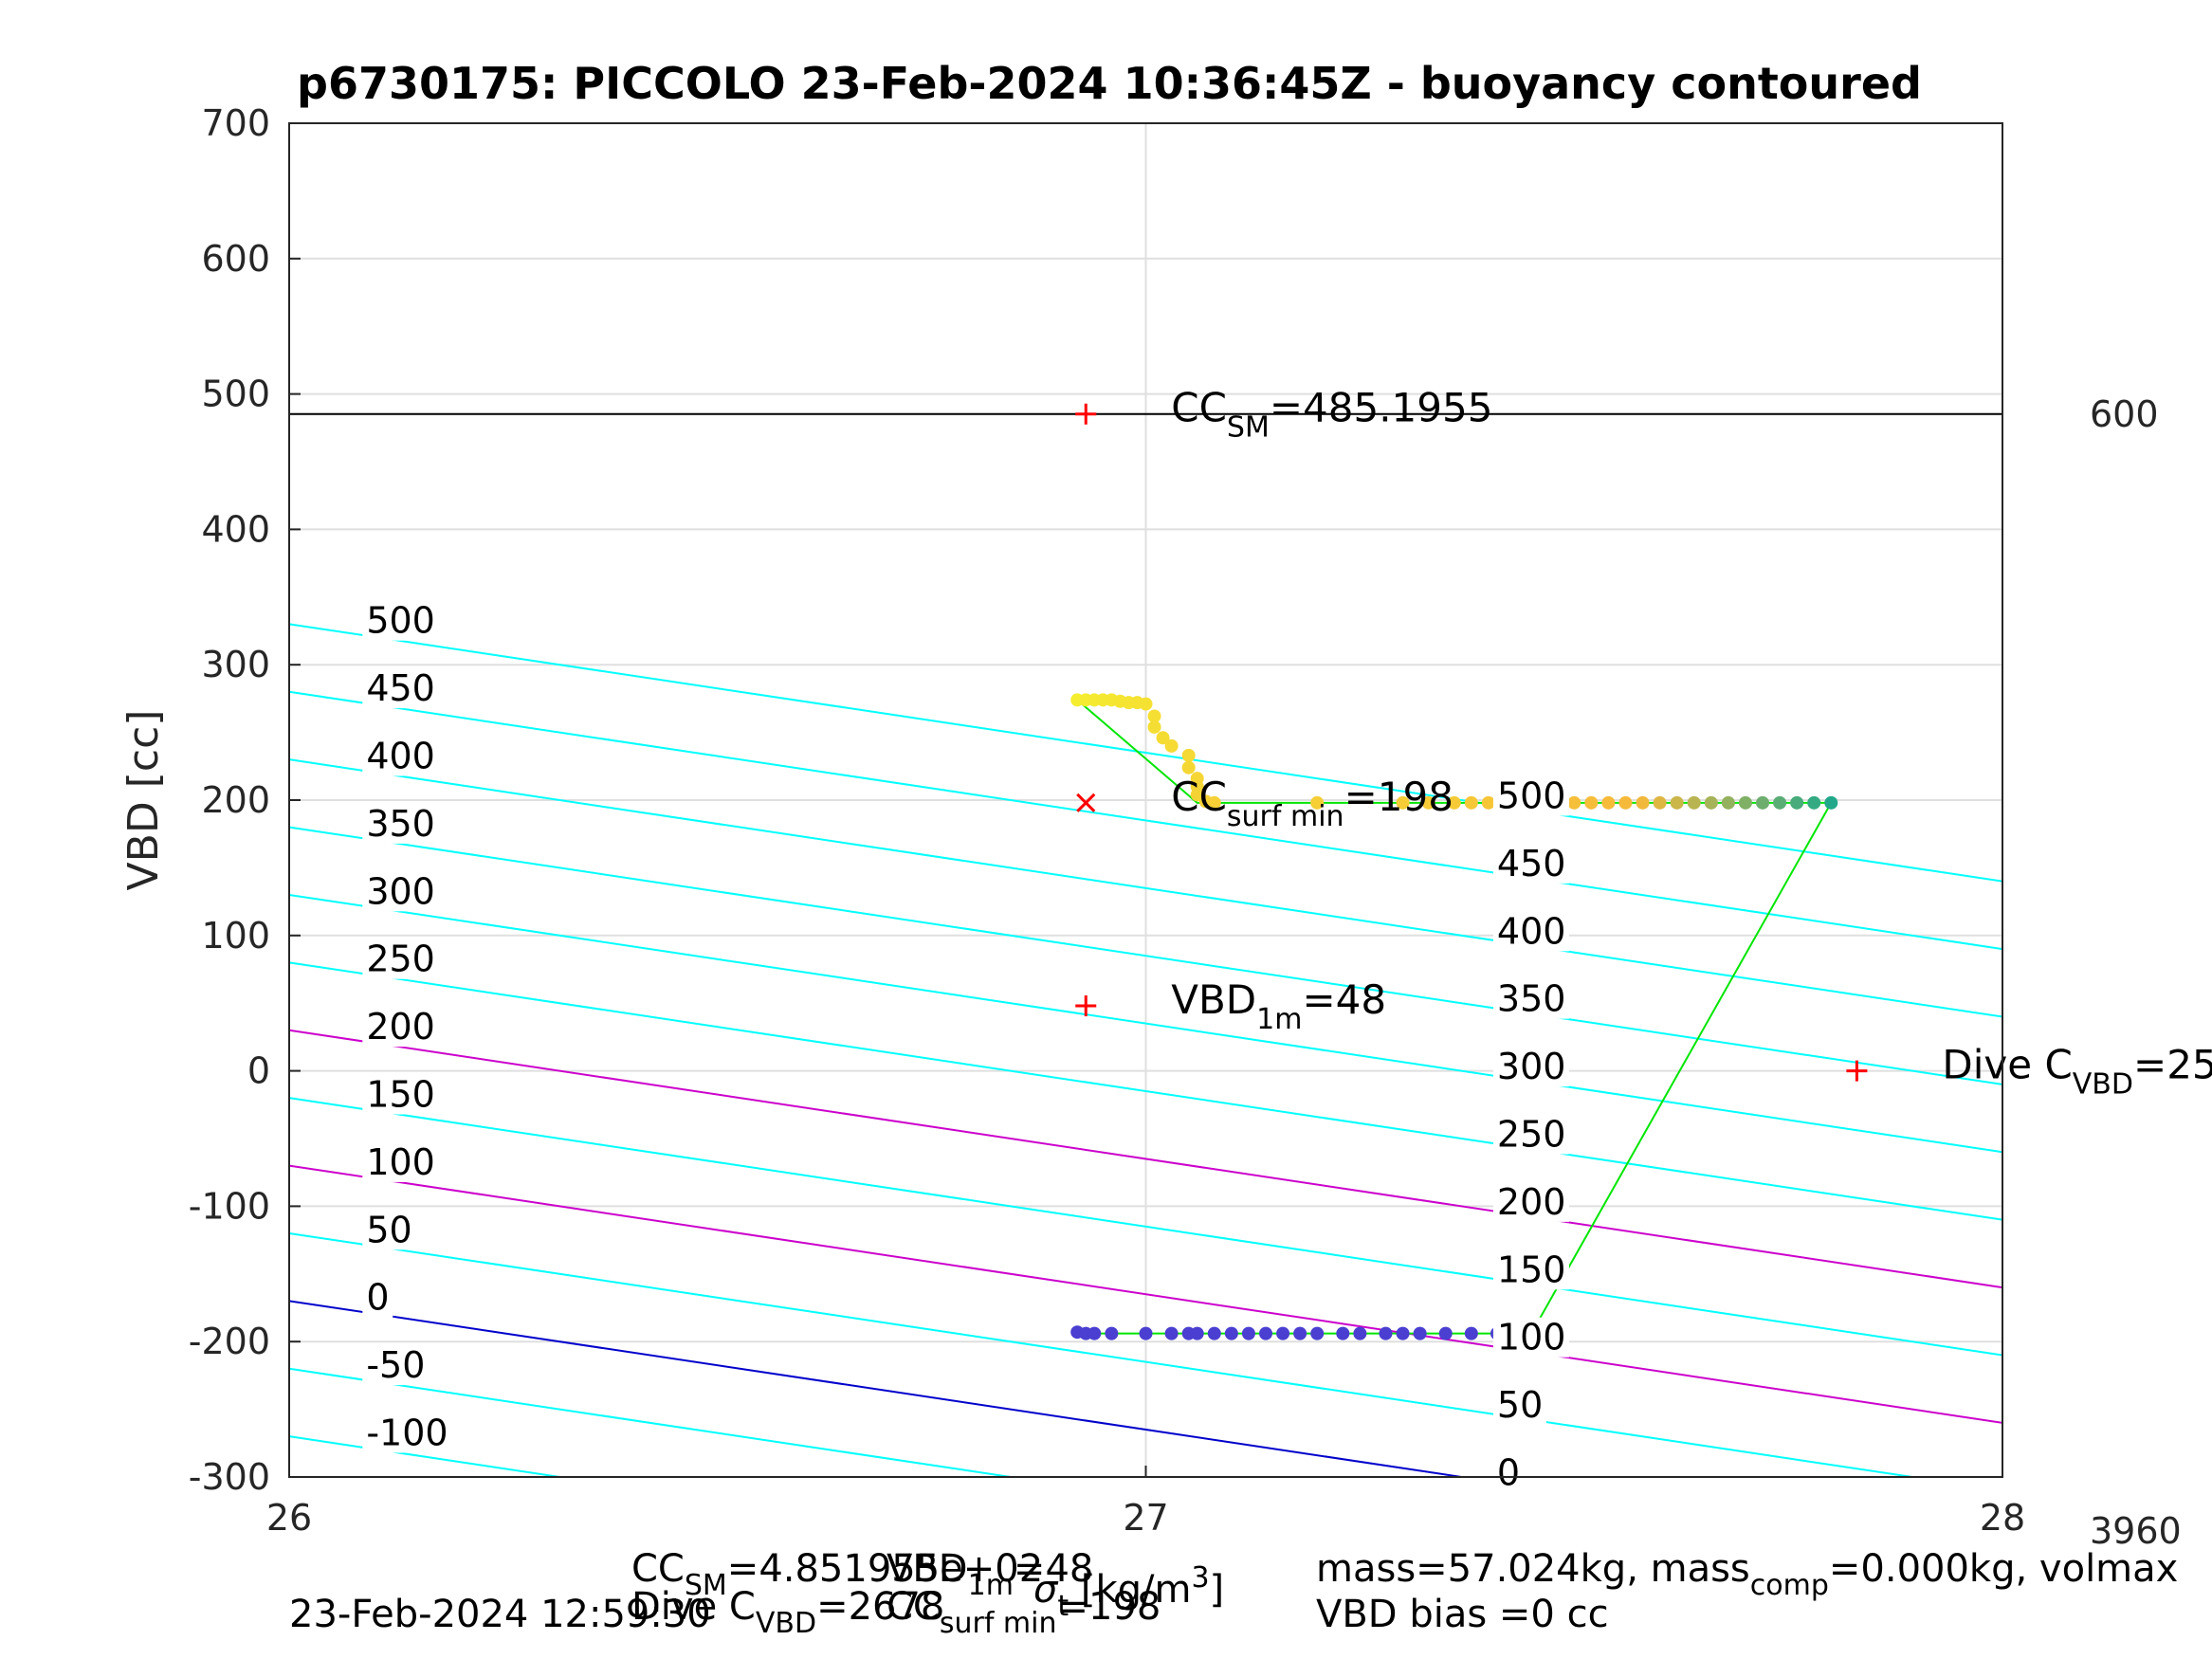 The height and width of the screenshot is (1659, 2212). Describe the element at coordinates (1145, 1518) in the screenshot. I see `x-tick-label: 27` at that location.